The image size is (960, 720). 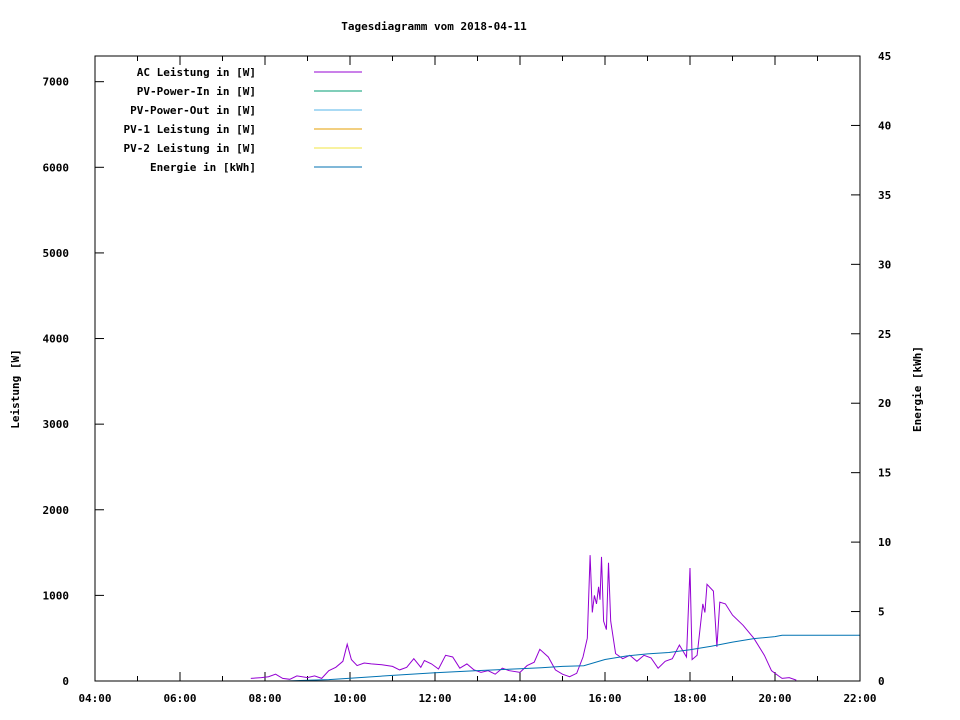 What do you see at coordinates (196, 91) in the screenshot?
I see `legend-label: PV-Power-In in [W]` at bounding box center [196, 91].